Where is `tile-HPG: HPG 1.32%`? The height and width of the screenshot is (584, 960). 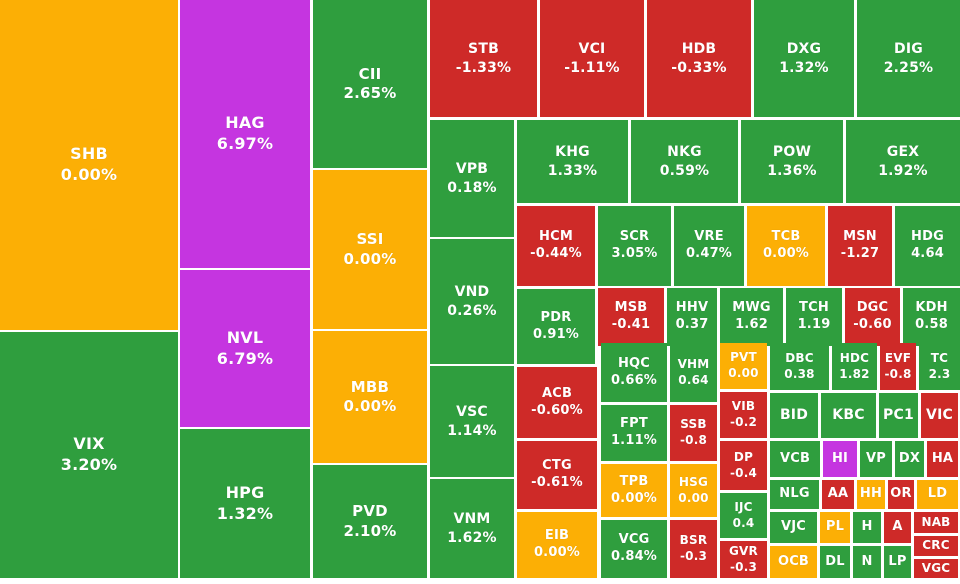
tile-HPG: HPG 1.32% is located at coordinates (245, 503).